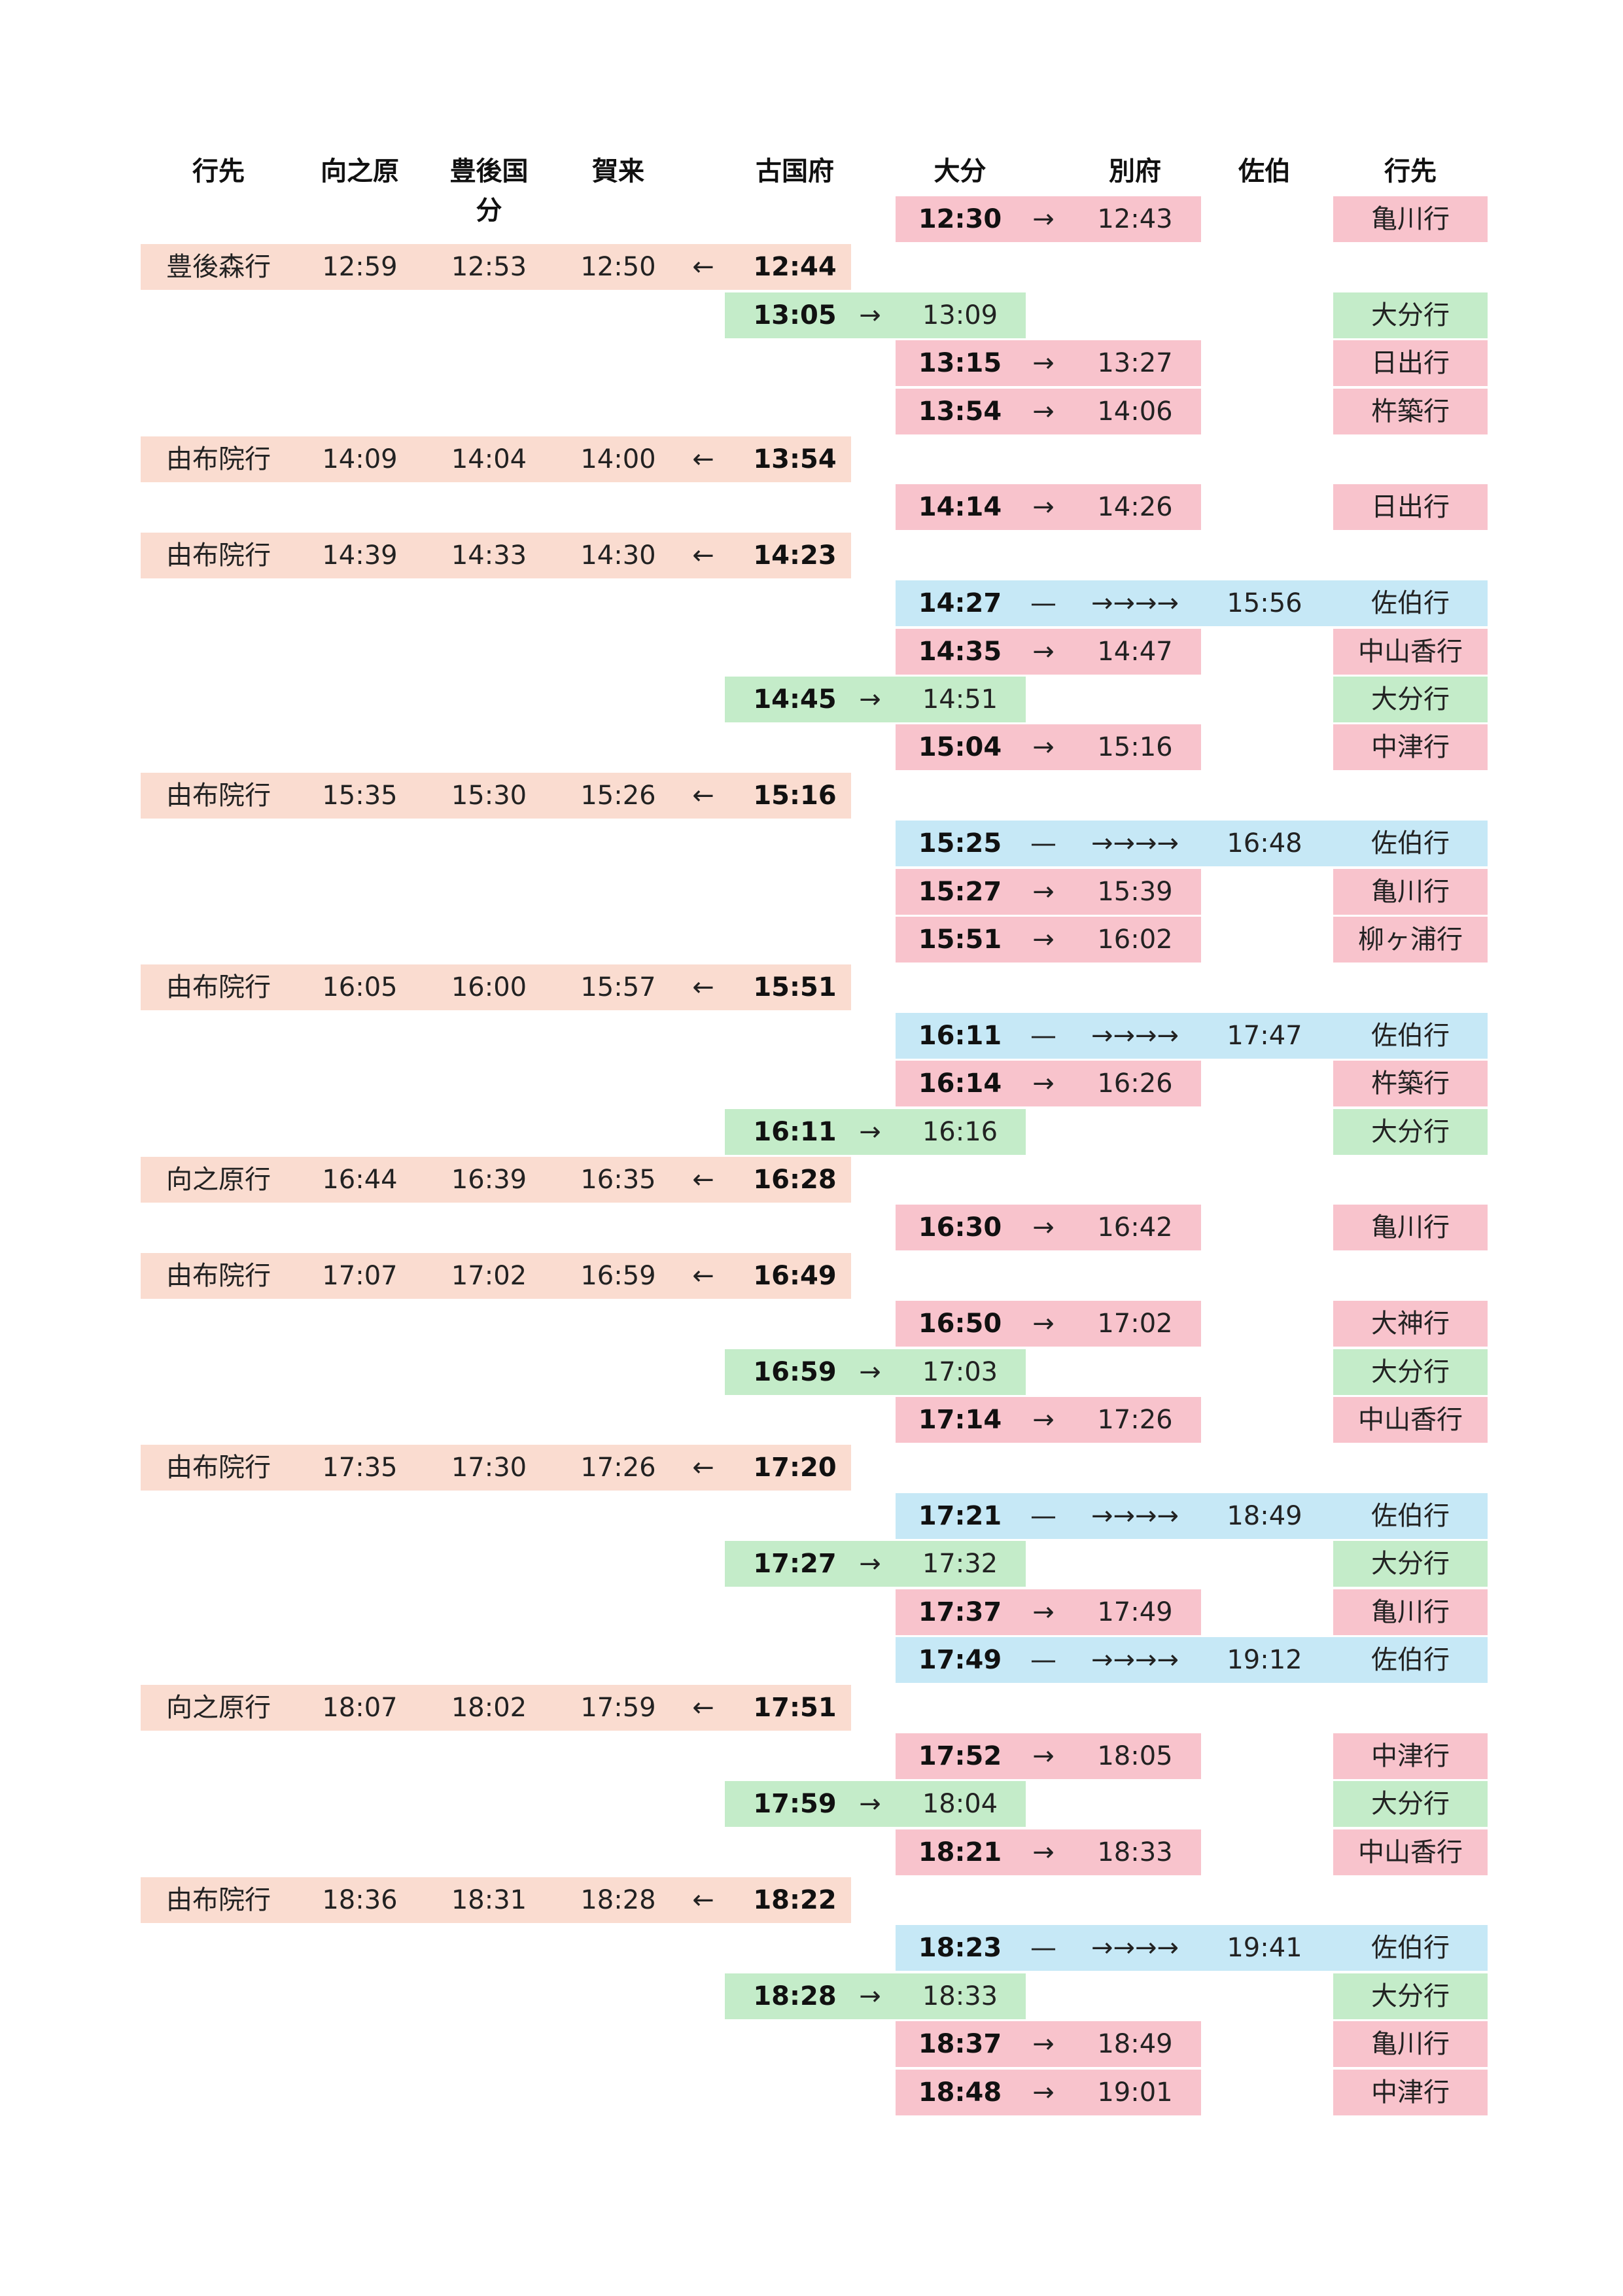  I want to click on oita-time: 18:48, so click(960, 2092).